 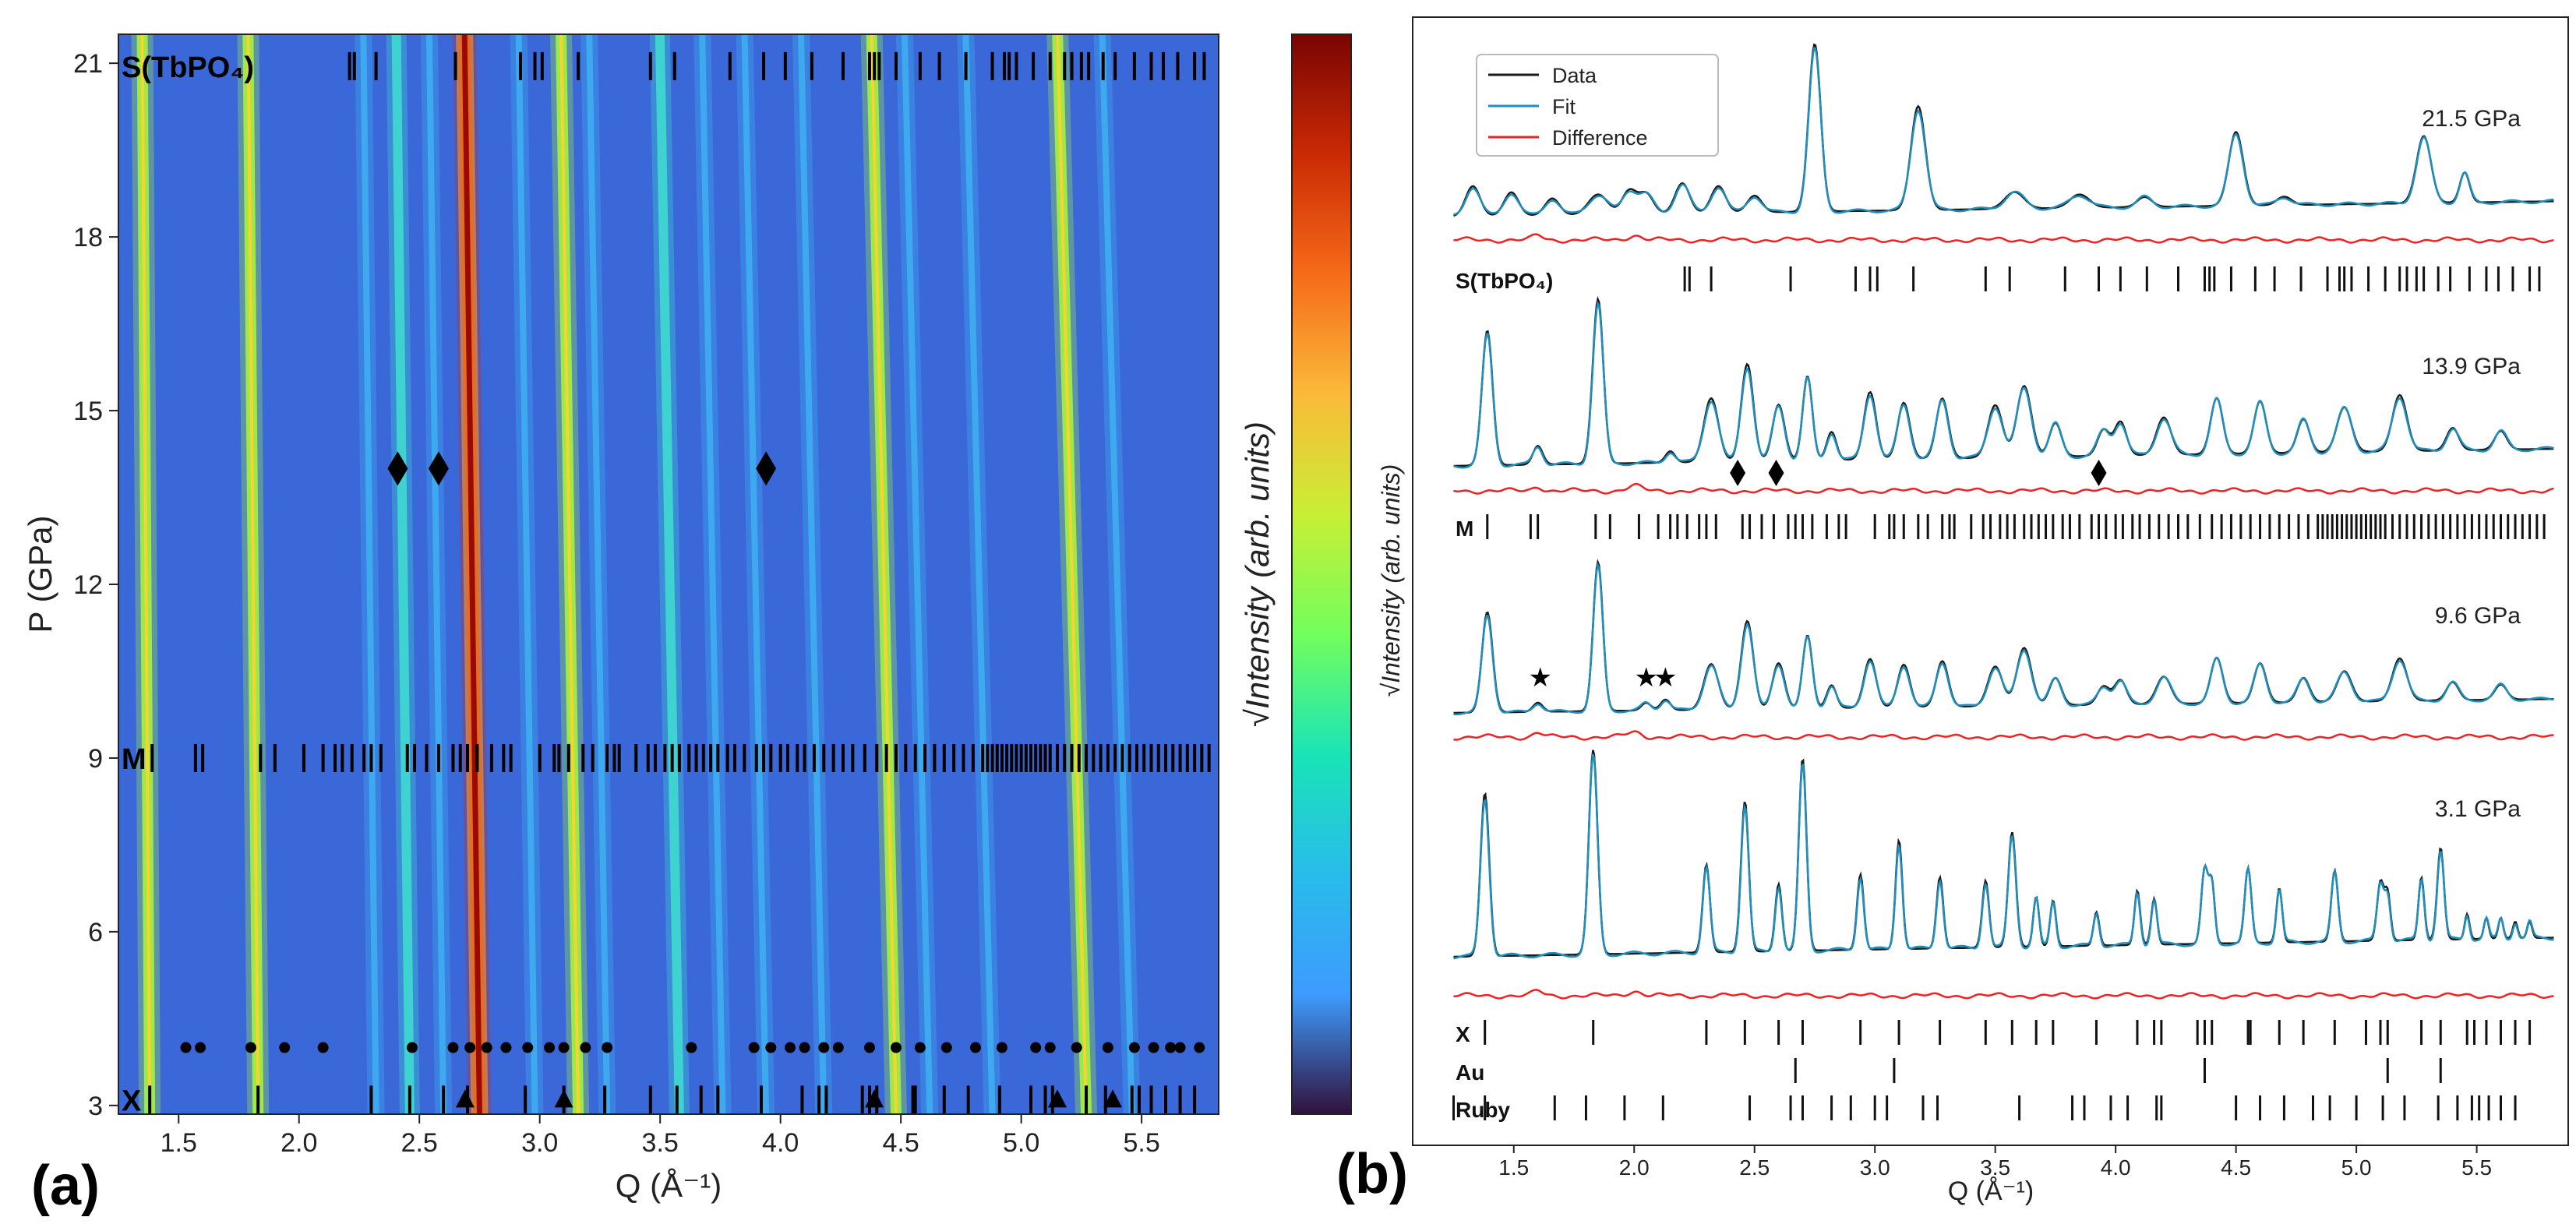 What do you see at coordinates (88, 64) in the screenshot?
I see `heatmap-y-tick-label: 21` at bounding box center [88, 64].